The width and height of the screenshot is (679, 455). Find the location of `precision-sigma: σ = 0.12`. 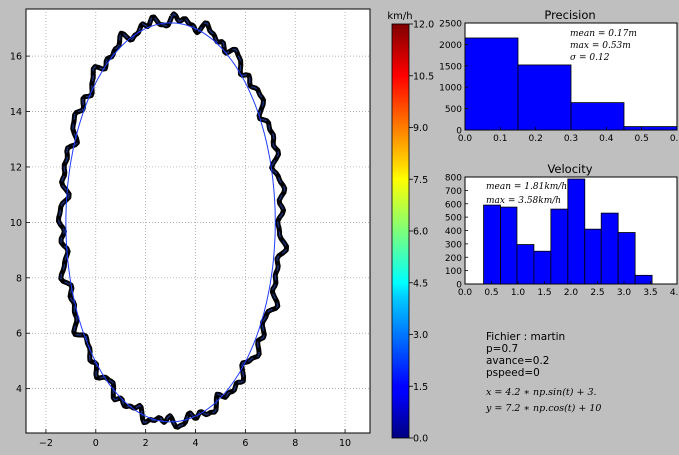

precision-sigma: σ = 0.12 is located at coordinates (590, 58).